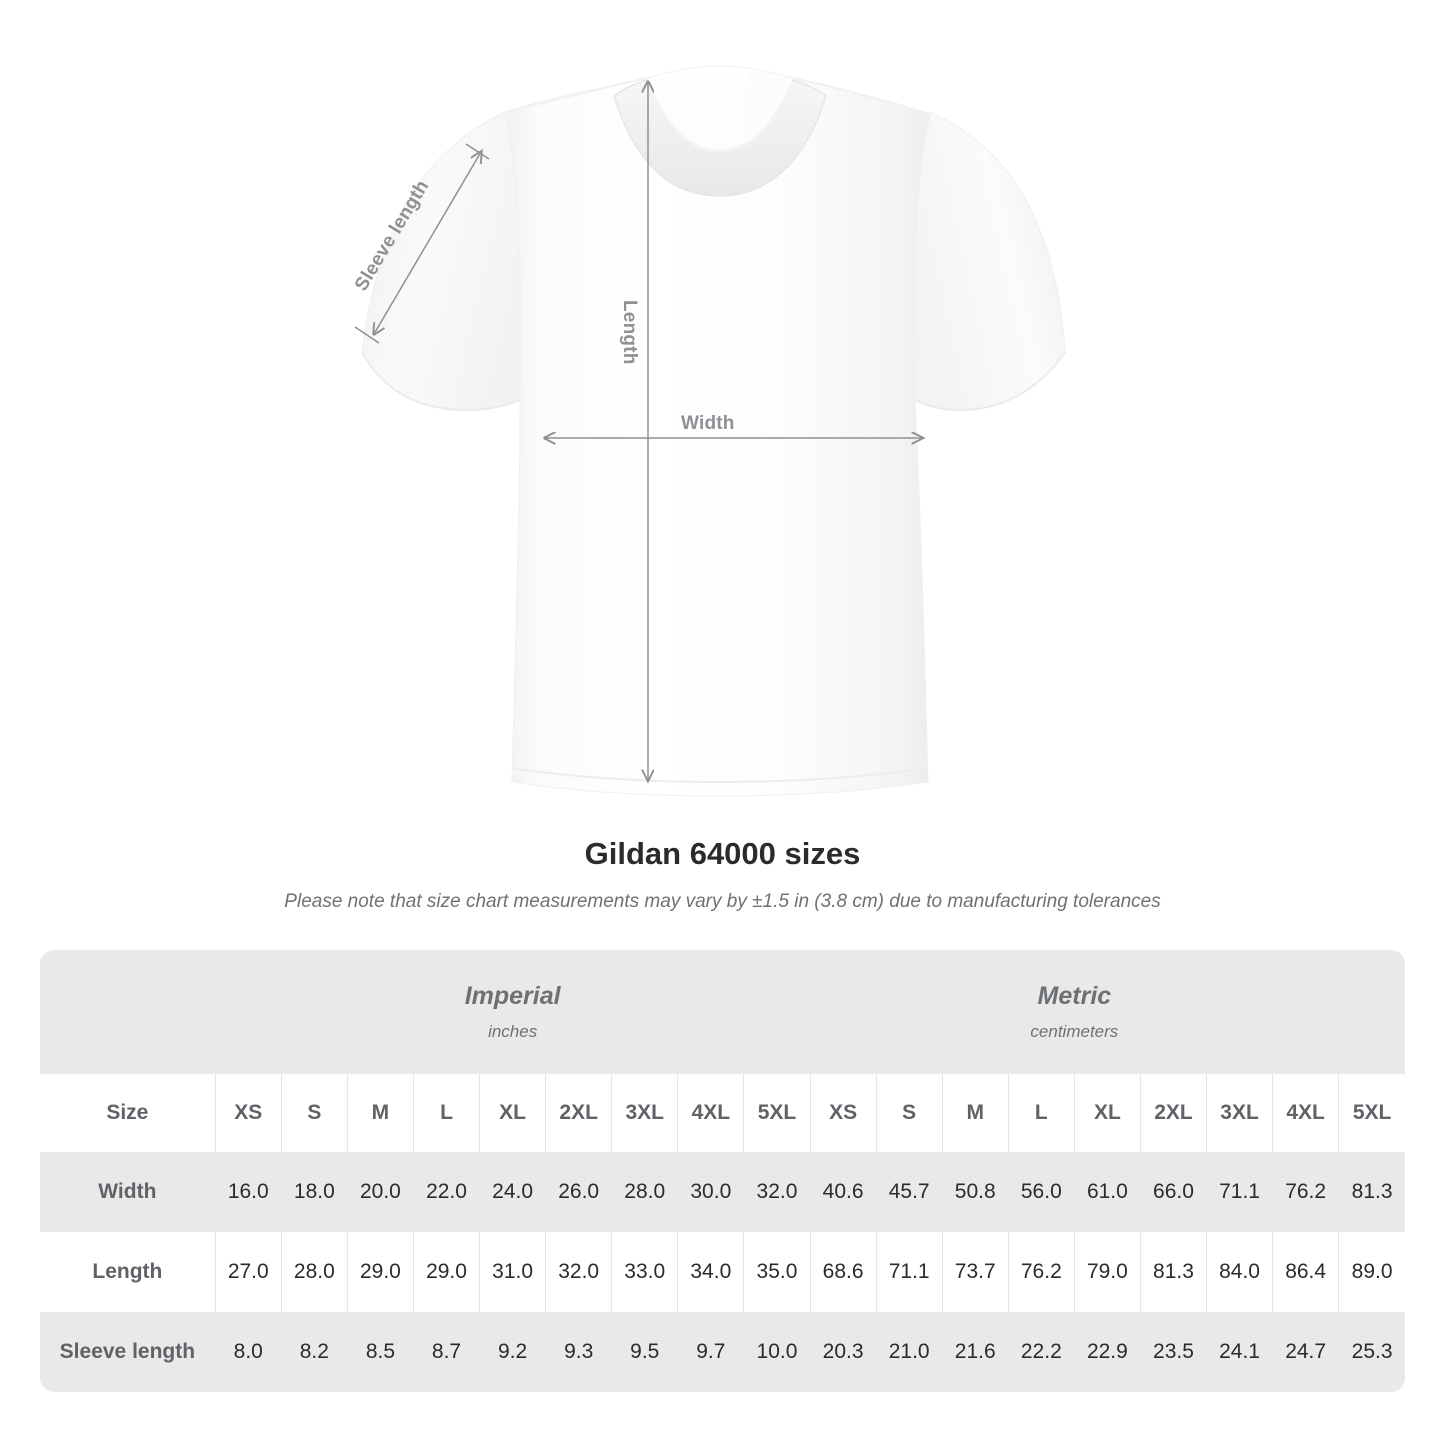  I want to click on cell-length: 71.1, so click(909, 1272).